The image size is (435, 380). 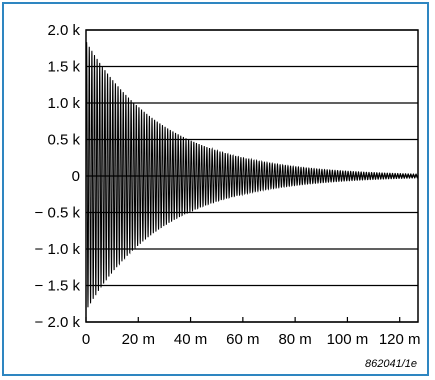 I want to click on y-tick-label-8: − 2.0 k, so click(x=58, y=322).